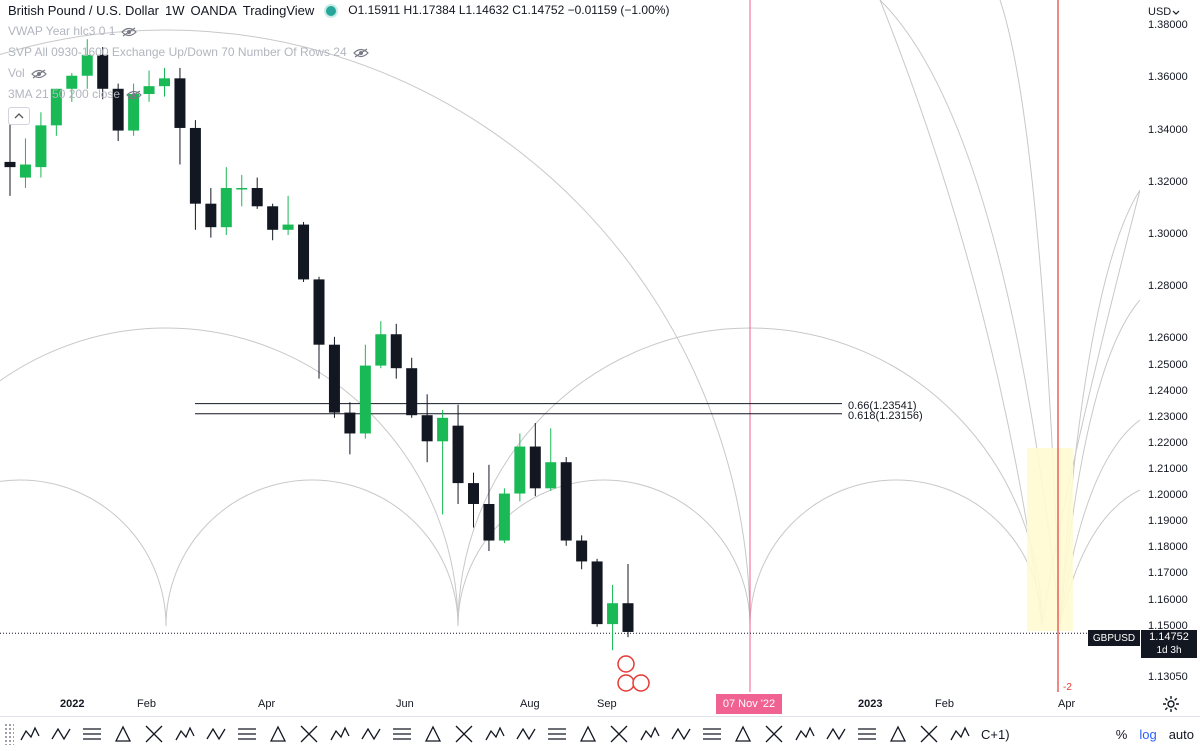 The image size is (1200, 751). Describe the element at coordinates (9, 734) in the screenshot. I see `drag-handle-icon` at that location.